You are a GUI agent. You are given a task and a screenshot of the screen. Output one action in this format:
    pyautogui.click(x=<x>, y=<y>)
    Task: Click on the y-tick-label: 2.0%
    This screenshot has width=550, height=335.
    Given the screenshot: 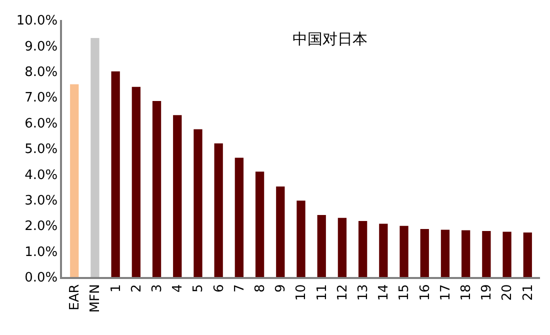 What is the action you would take?
    pyautogui.click(x=41, y=226)
    